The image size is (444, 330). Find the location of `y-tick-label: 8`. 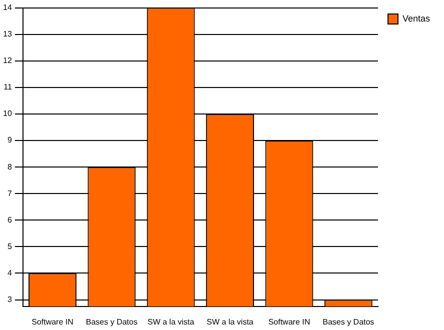

y-tick-label: 8 is located at coordinates (9, 167).